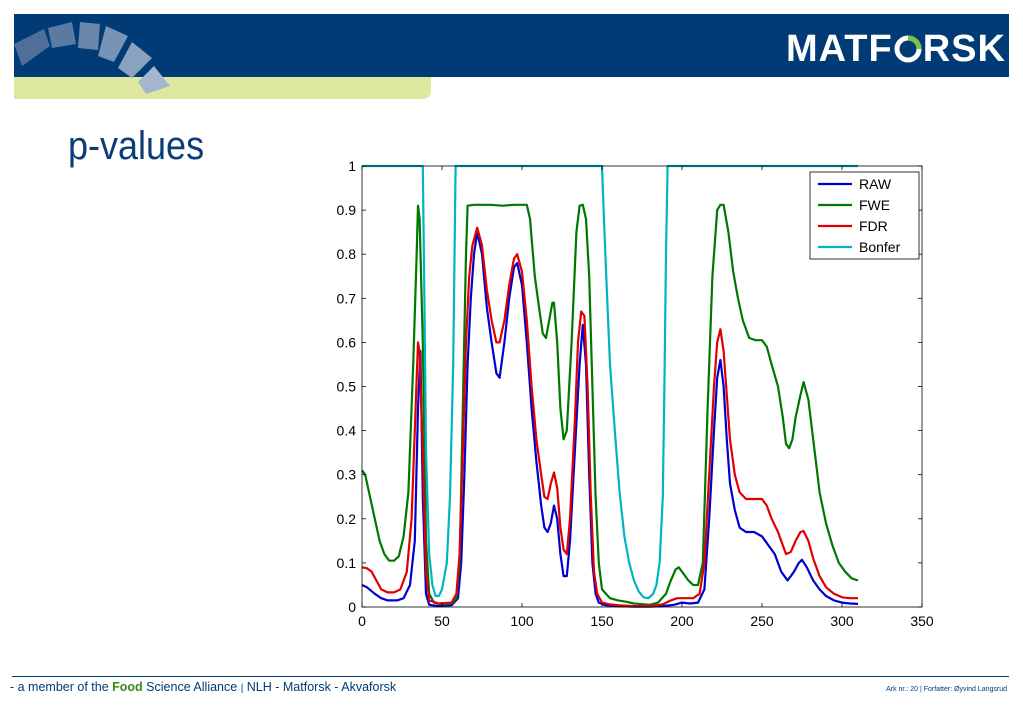 The image size is (1023, 708). What do you see at coordinates (965, 689) in the screenshot?
I see `author: Forfatter: Øyvind Langsrud` at bounding box center [965, 689].